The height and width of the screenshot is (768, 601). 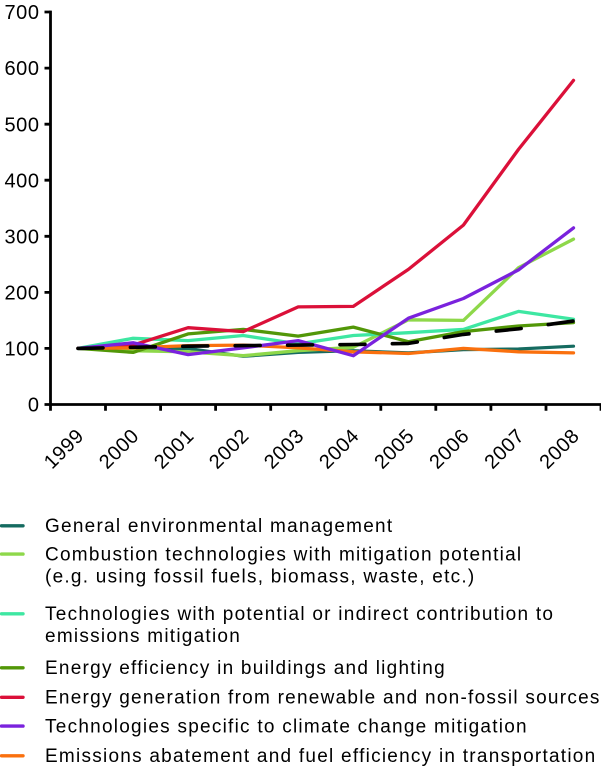 What do you see at coordinates (34, 406) in the screenshot?
I see `svg-text: 0` at bounding box center [34, 406].